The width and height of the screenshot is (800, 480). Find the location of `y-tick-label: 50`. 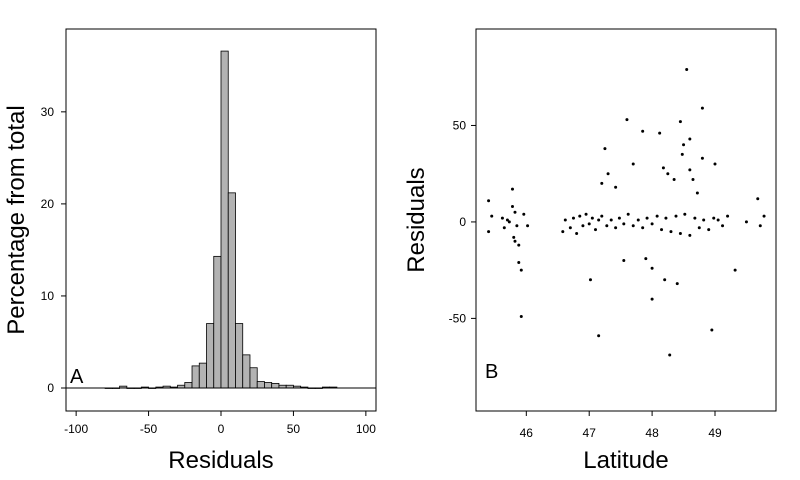

y-tick-label: 50 is located at coordinates (460, 125).